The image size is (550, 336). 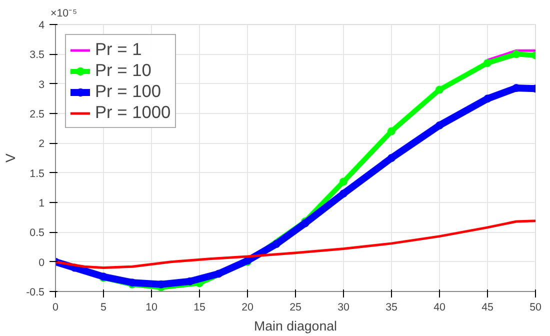 What do you see at coordinates (10, 157) in the screenshot?
I see `y-axis-title: V` at bounding box center [10, 157].